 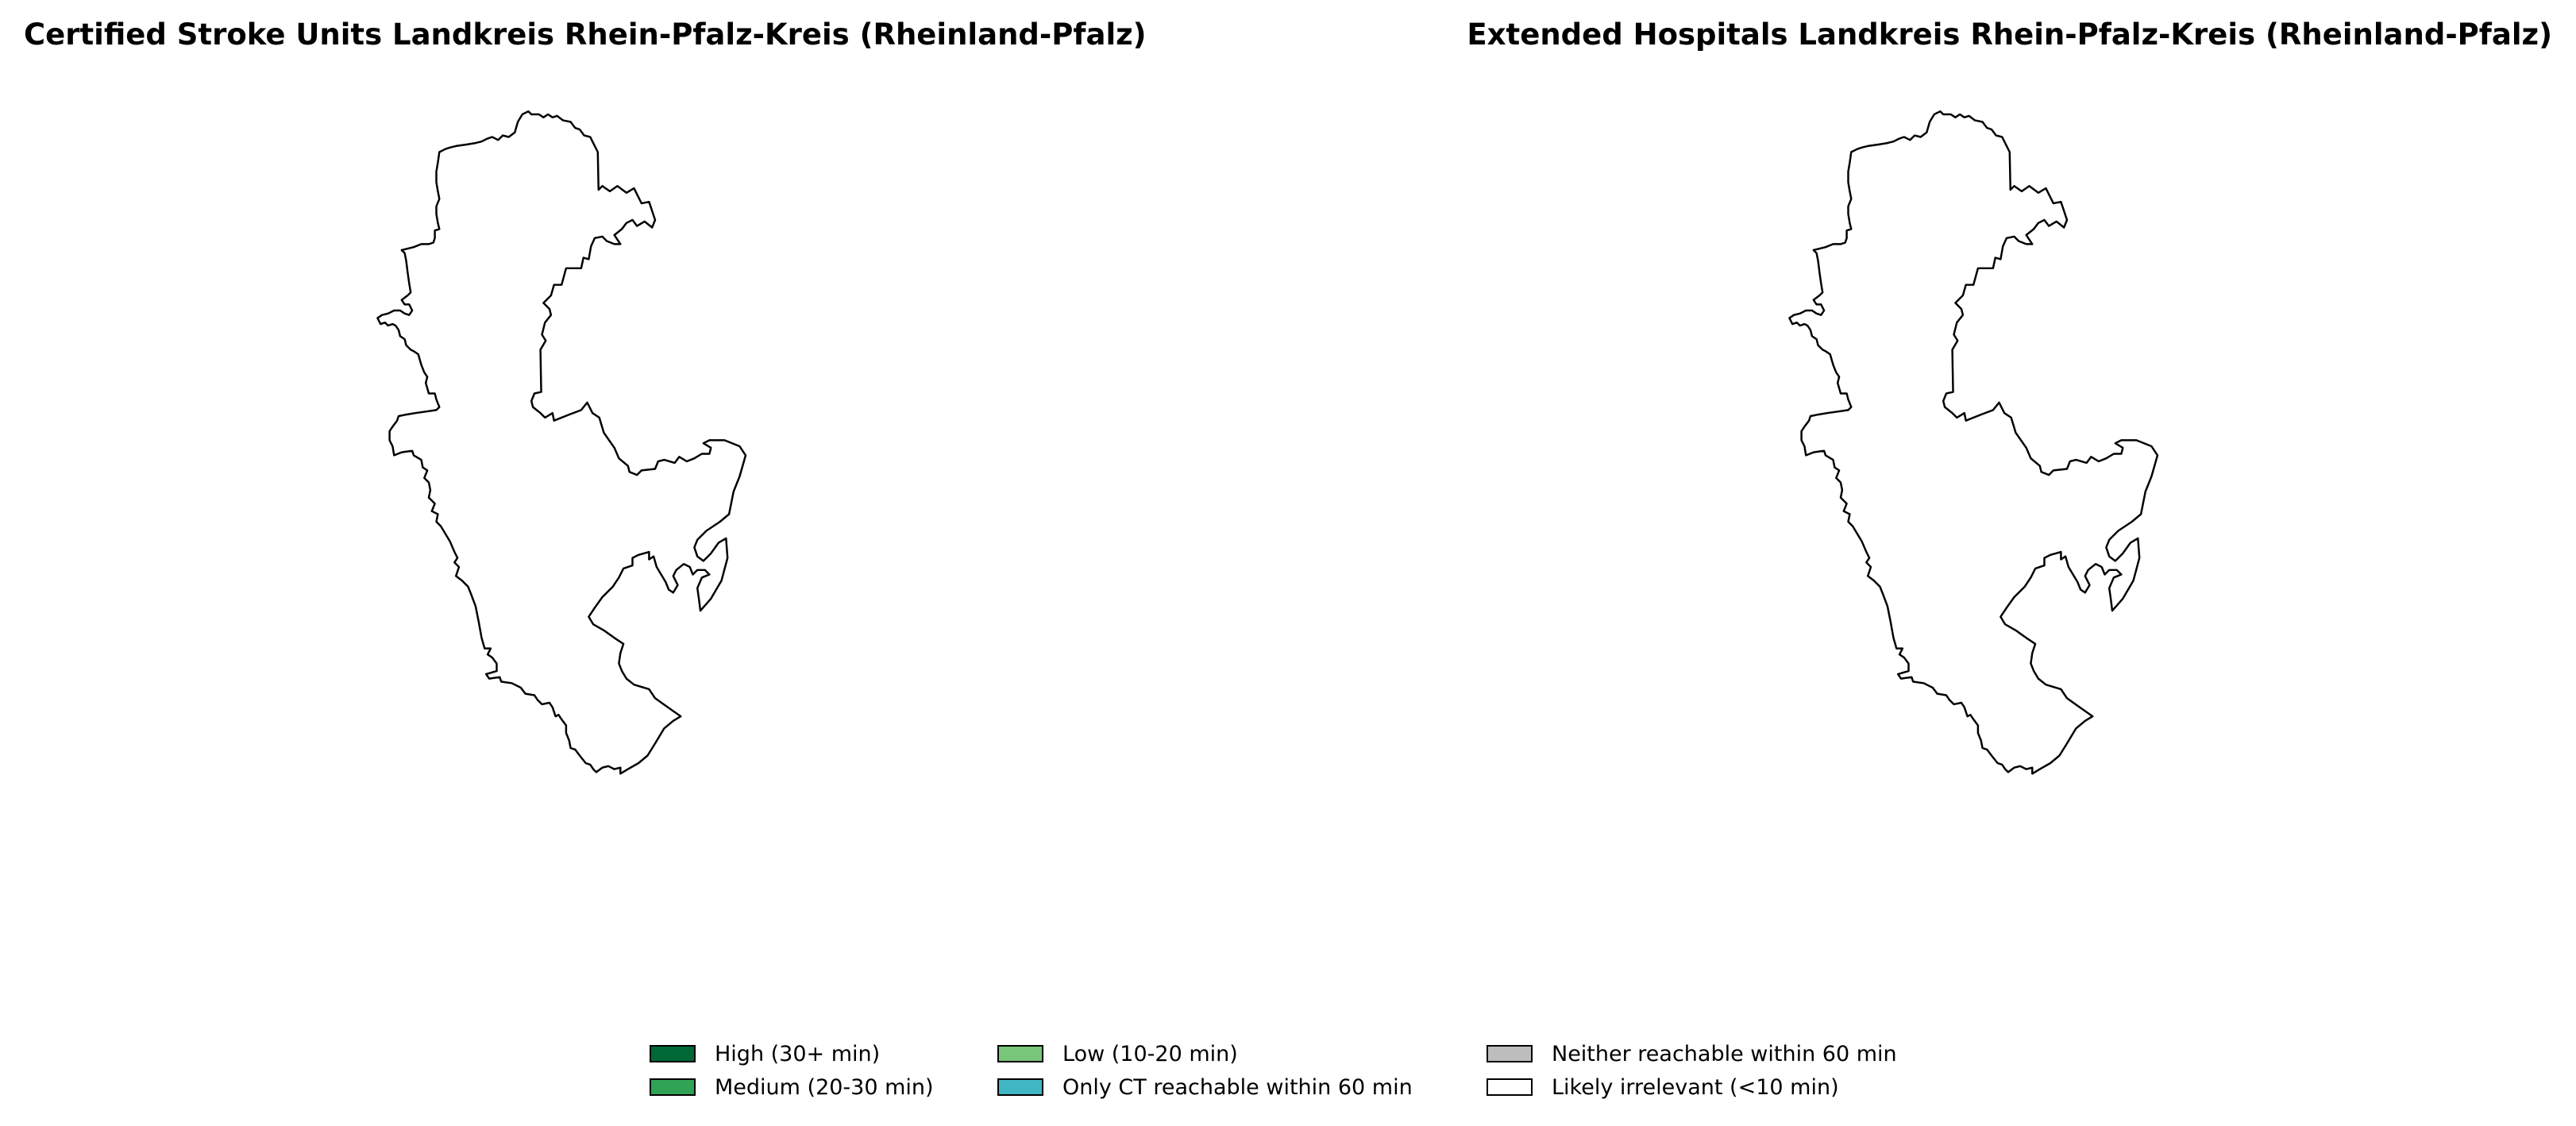 I want to click on legend-label-low: Low (10-20 min), so click(x=1150, y=1053).